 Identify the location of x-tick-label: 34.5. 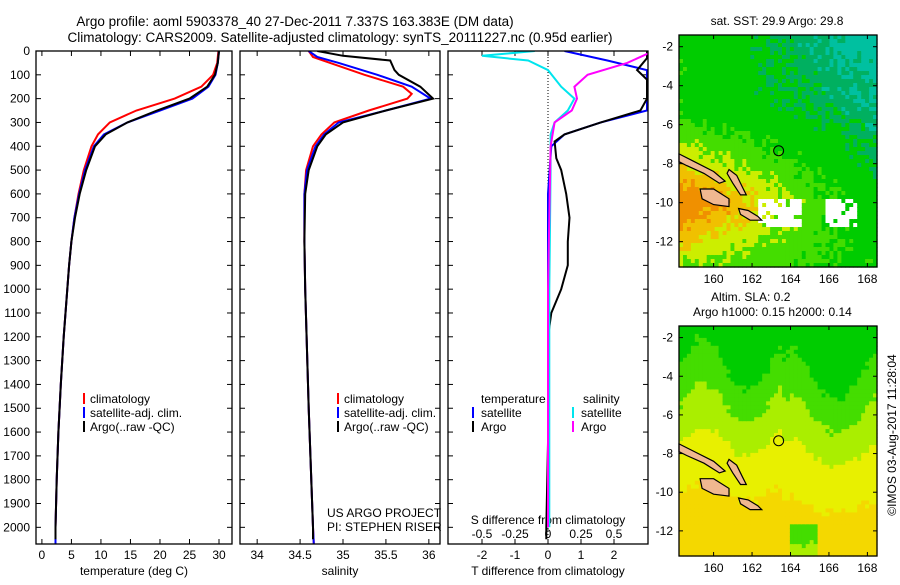
(300, 555).